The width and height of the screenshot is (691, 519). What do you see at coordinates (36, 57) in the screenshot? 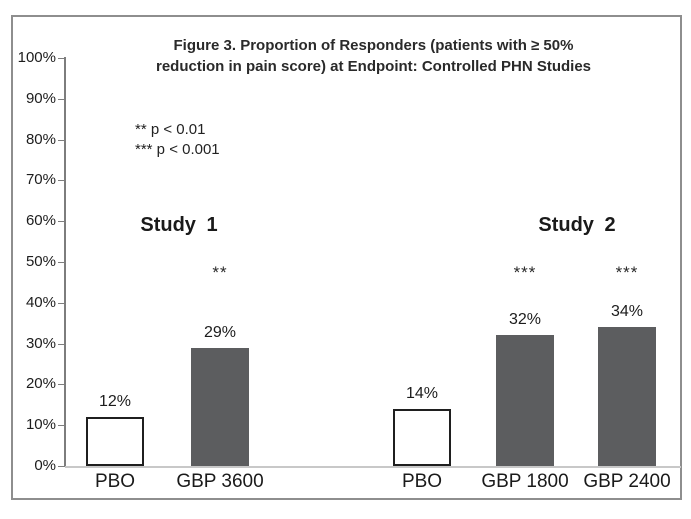
I see `y-tick-label: 100%` at bounding box center [36, 57].